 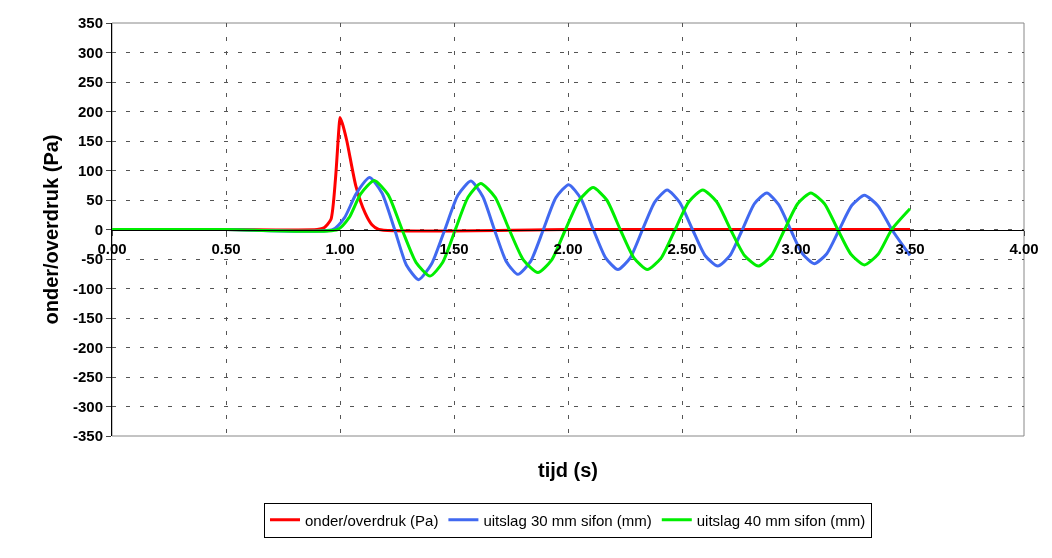 I want to click on y-tick-label: 0, so click(x=98, y=229).